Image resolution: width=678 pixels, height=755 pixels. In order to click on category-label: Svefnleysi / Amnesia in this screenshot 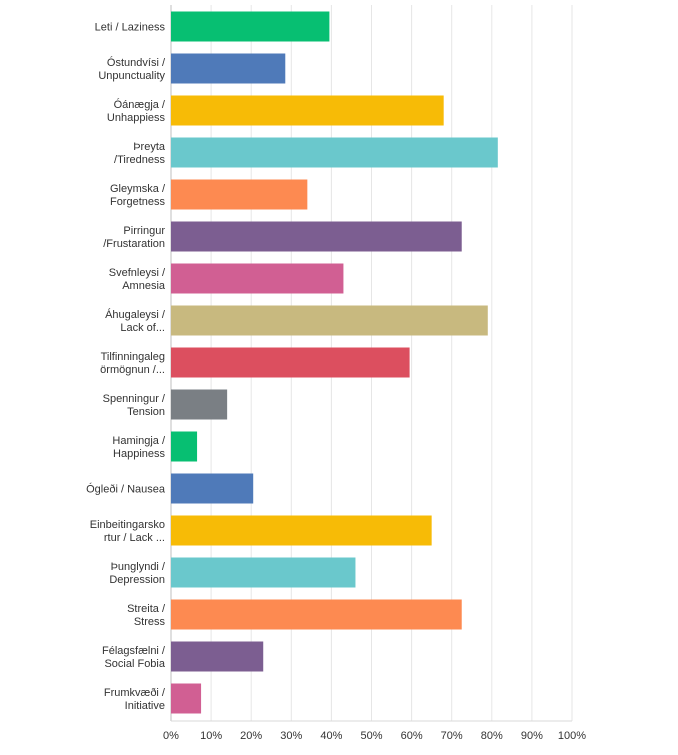, I will do `click(137, 279)`.